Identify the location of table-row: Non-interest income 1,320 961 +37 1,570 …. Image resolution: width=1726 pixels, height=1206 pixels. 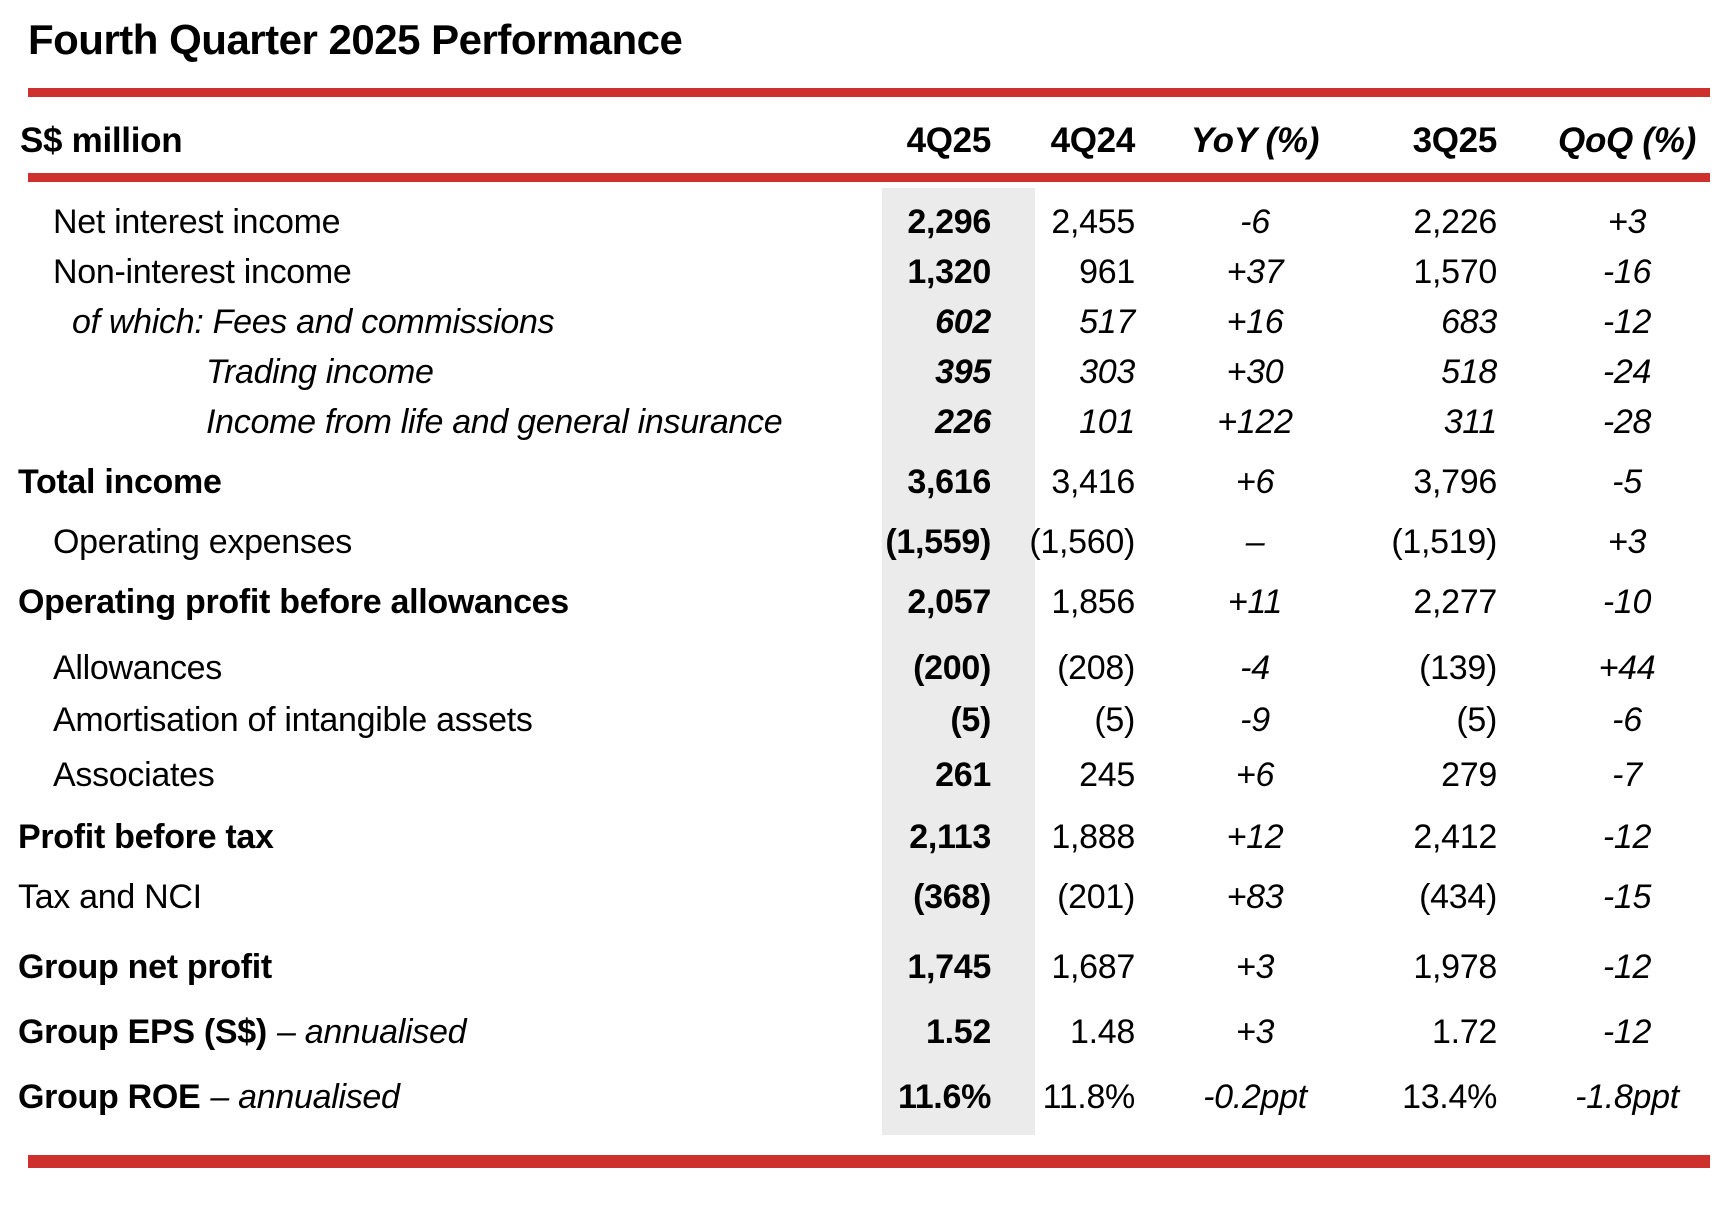
(863, 273).